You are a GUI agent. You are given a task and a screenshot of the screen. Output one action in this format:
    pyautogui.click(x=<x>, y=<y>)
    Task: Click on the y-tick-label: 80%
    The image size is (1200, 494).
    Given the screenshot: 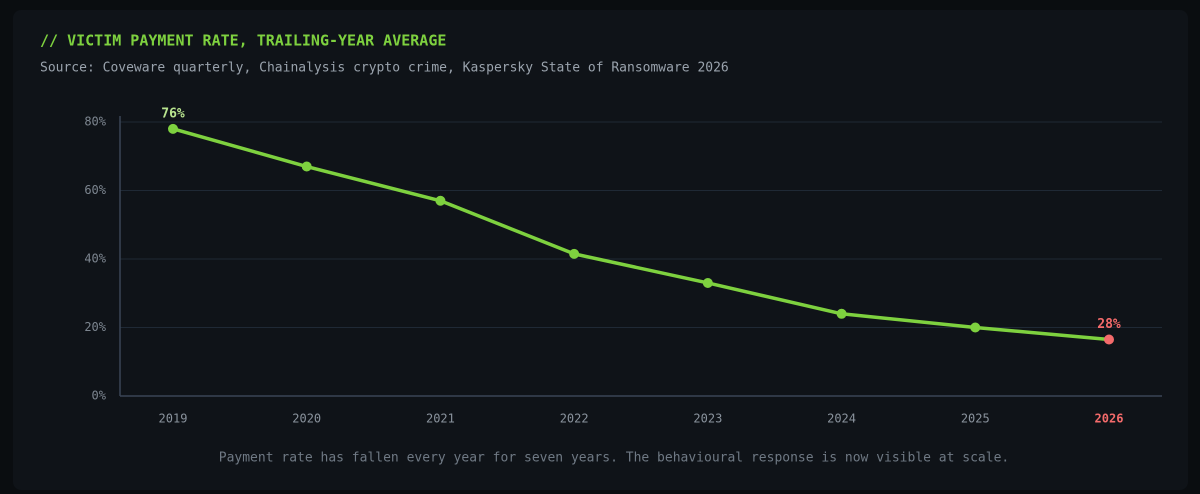 What is the action you would take?
    pyautogui.click(x=95, y=122)
    